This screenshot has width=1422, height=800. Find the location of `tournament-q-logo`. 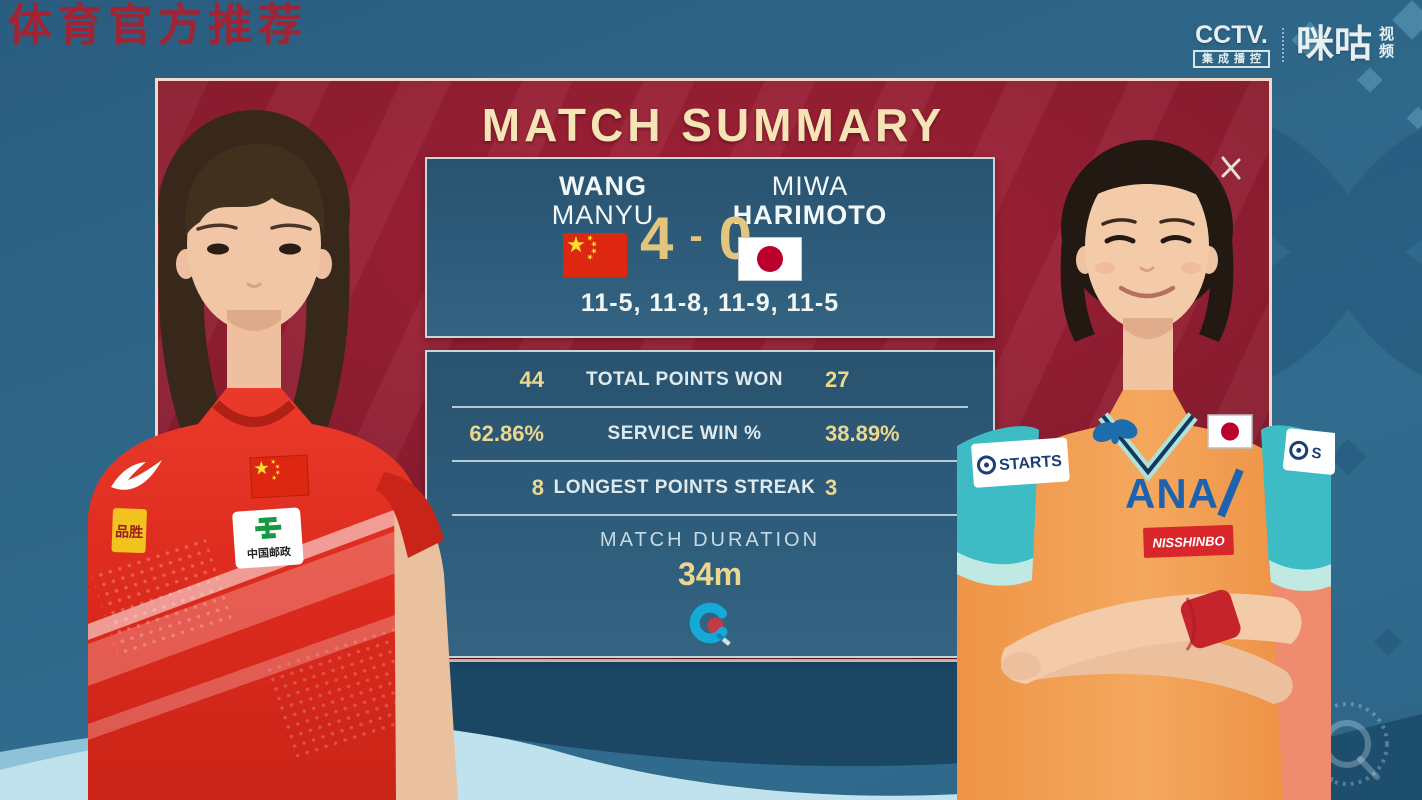

tournament-q-logo is located at coordinates (710, 624).